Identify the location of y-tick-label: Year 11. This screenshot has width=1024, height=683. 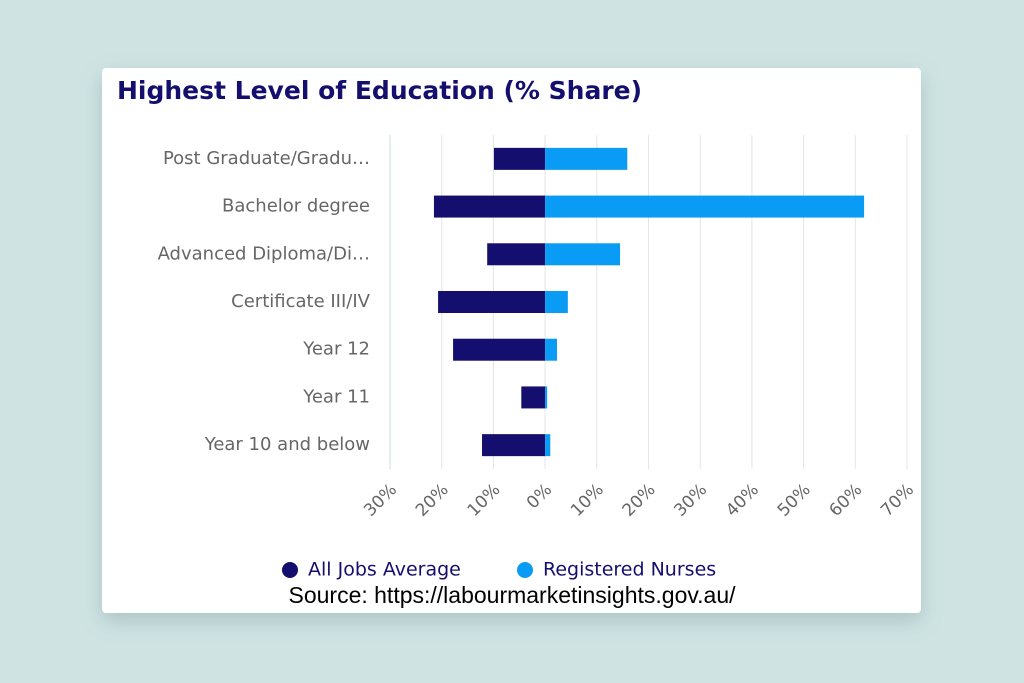
(336, 396).